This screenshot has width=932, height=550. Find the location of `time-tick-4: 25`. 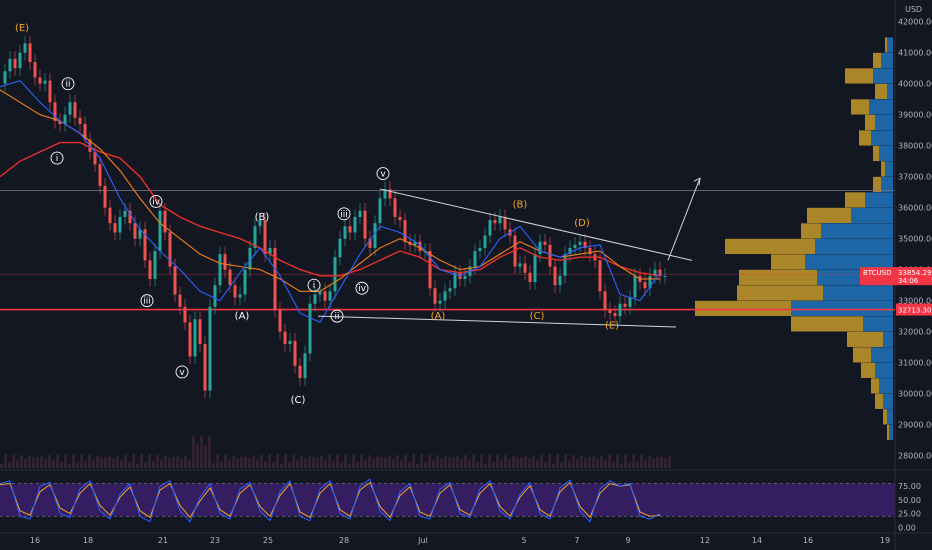

time-tick-4: 25 is located at coordinates (268, 540).